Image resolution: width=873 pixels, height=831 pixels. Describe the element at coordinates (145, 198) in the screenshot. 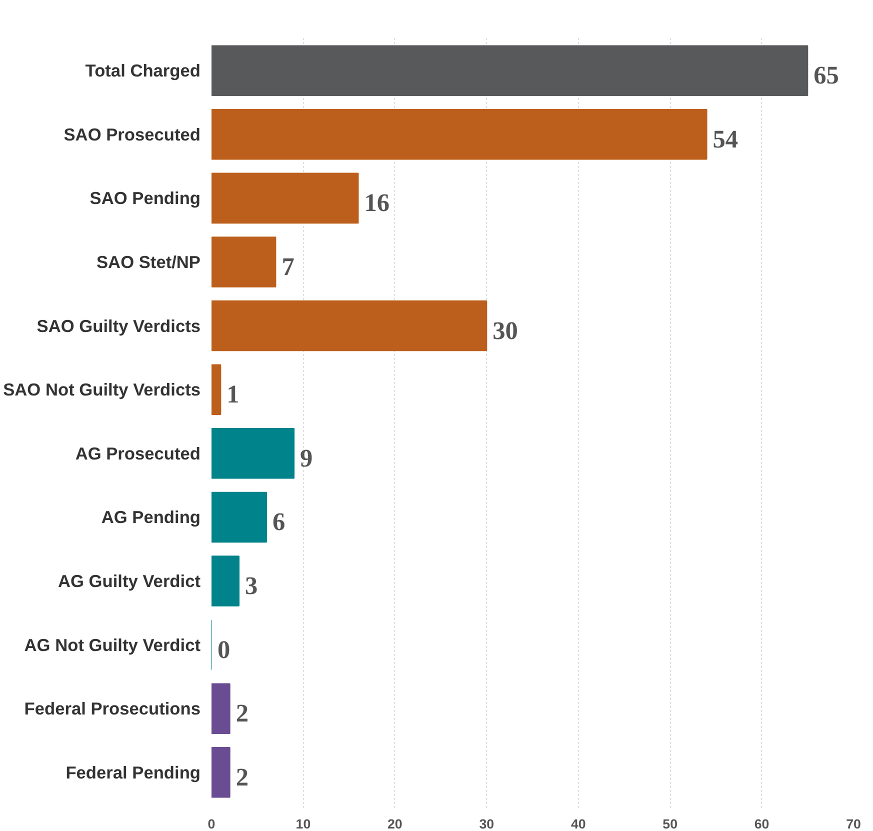

I see `y-tick-label: SAO Pending` at that location.